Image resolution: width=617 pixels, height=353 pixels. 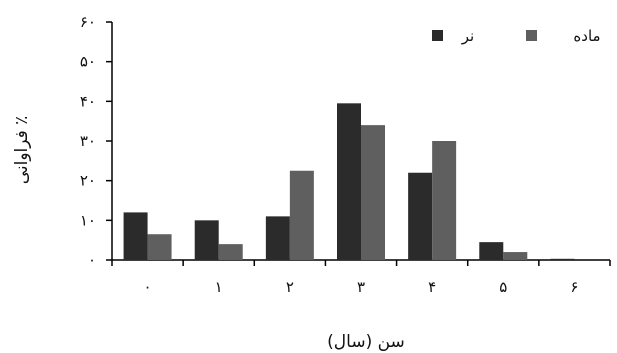 I want to click on x-tick-label: ۶, so click(x=574, y=287).